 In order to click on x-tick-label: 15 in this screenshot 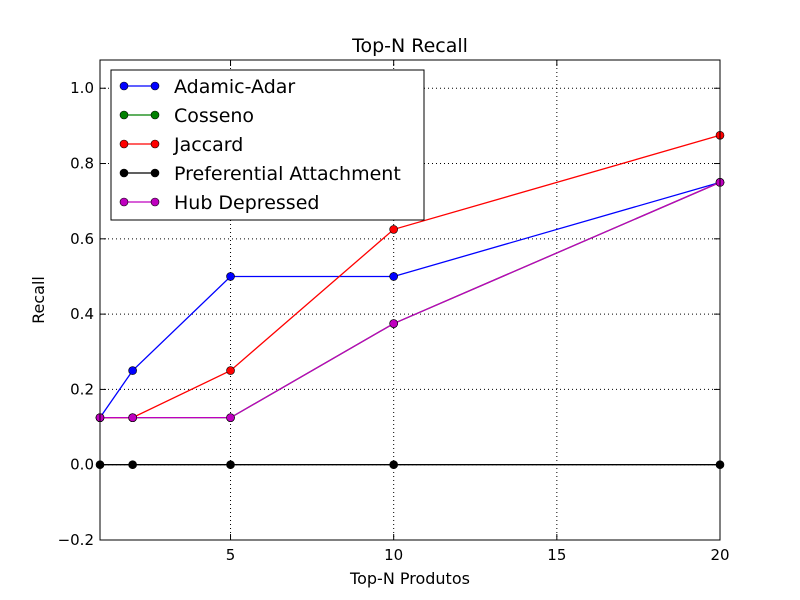, I will do `click(556, 555)`.